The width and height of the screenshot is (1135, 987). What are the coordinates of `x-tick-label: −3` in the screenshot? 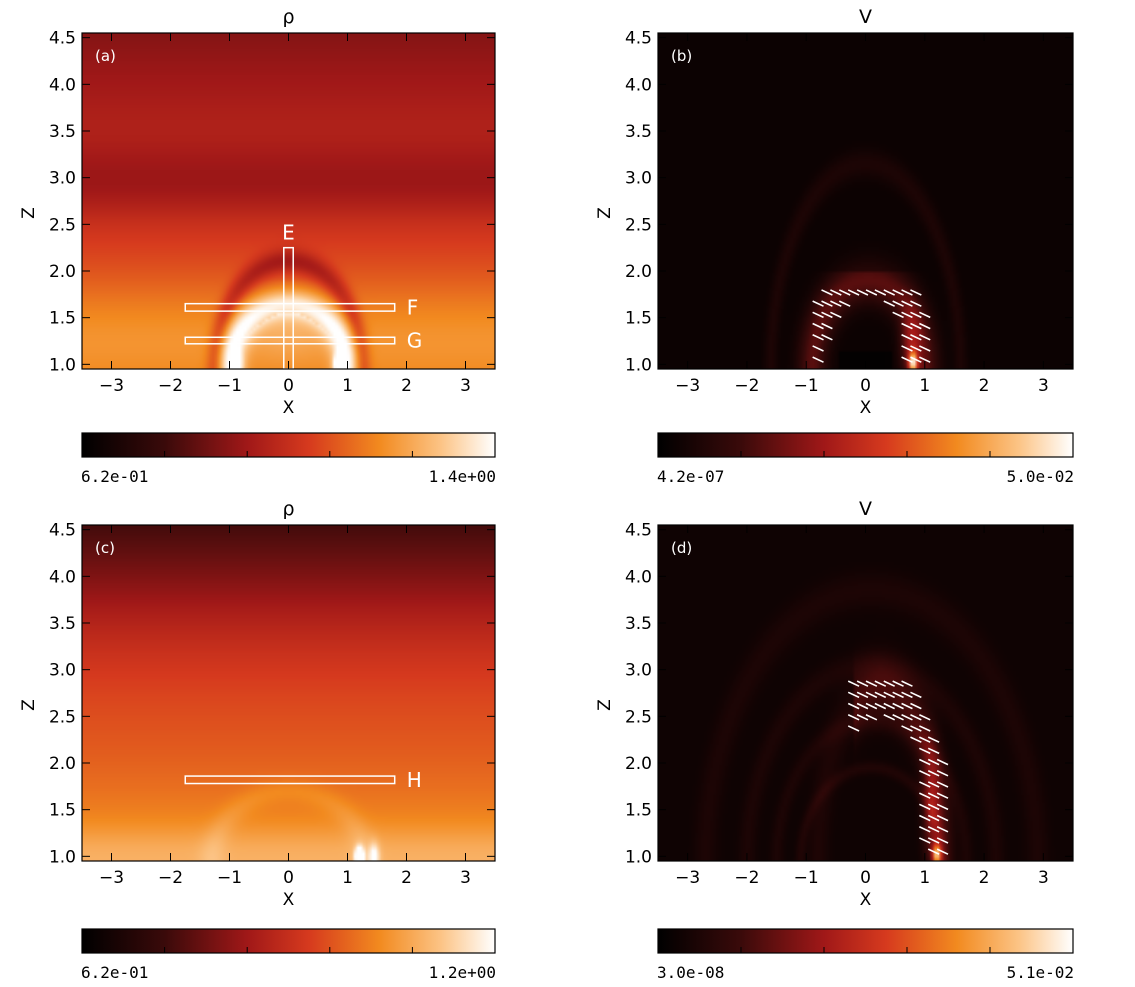 It's located at (111, 878).